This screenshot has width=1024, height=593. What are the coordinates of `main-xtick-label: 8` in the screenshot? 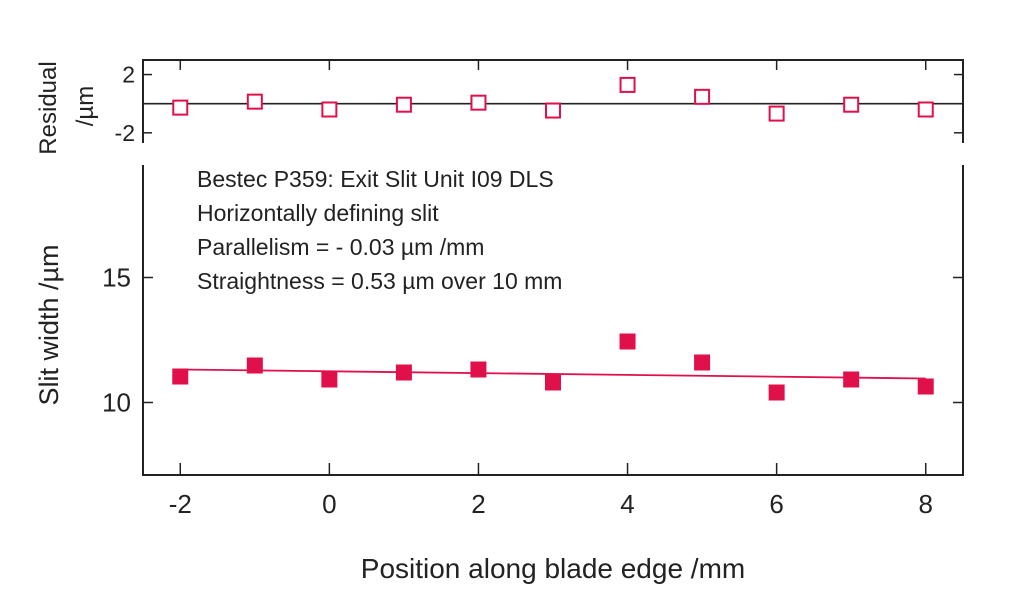 It's located at (925, 504).